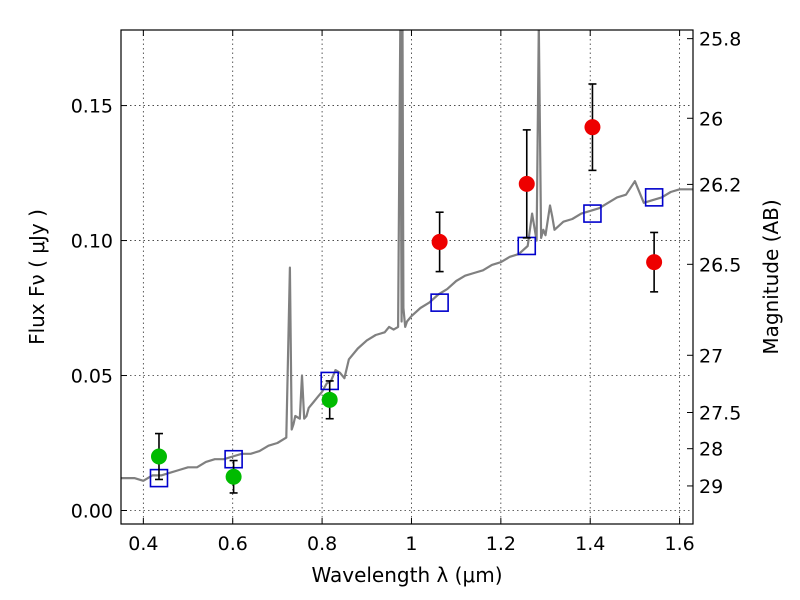 This screenshot has height=600, width=800. I want to click on y-tick-label: 0.10, so click(92, 242).